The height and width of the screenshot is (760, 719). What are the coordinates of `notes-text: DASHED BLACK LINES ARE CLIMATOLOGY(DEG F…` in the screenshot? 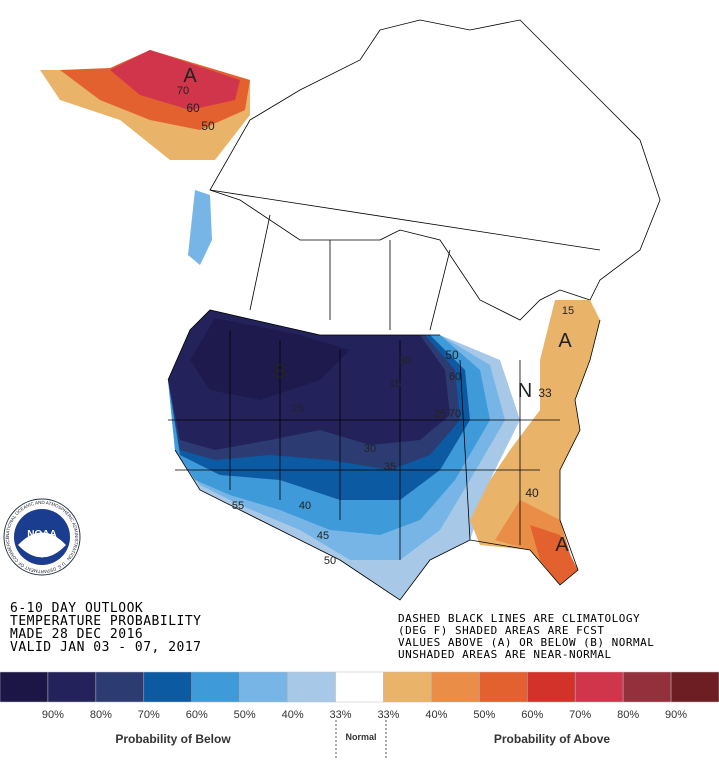 It's located at (526, 636).